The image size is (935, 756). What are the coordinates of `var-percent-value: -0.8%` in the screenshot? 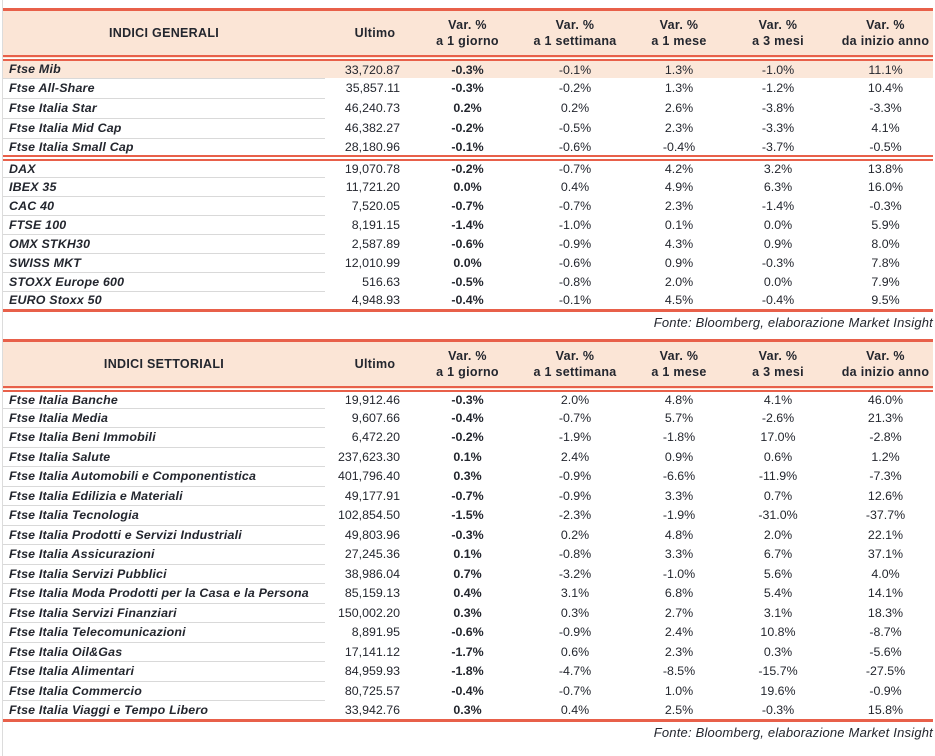 It's located at (575, 281).